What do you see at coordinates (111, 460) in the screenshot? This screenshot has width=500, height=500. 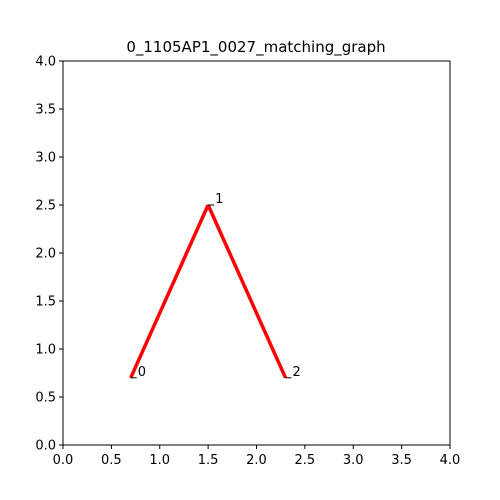 I see `x-tick-label-0.5: 0.5` at bounding box center [111, 460].